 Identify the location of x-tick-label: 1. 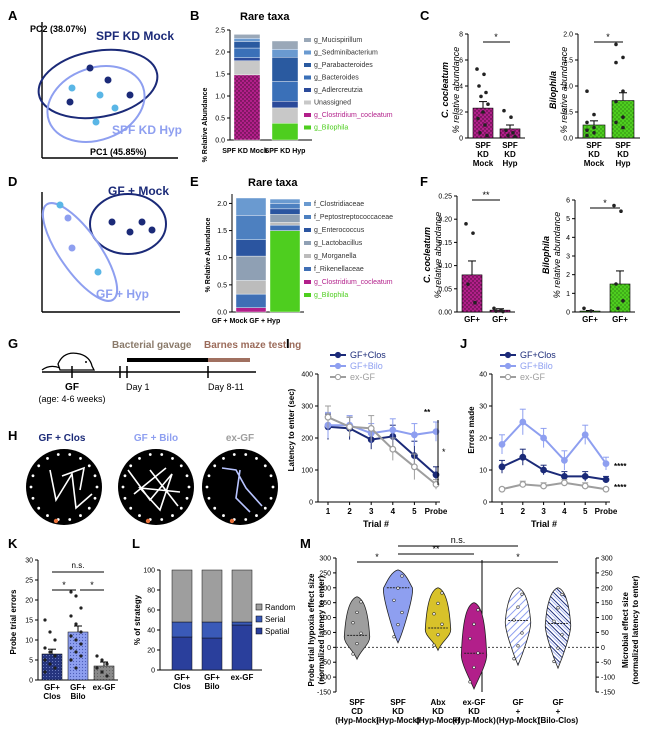
(328, 511).